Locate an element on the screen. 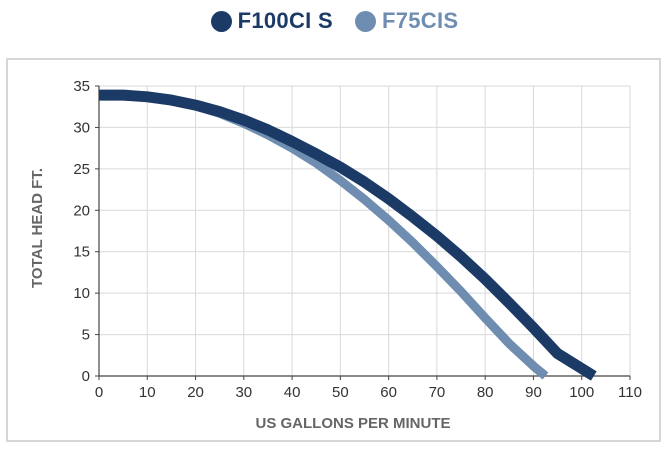  x-tick-label: 50 is located at coordinates (340, 392).